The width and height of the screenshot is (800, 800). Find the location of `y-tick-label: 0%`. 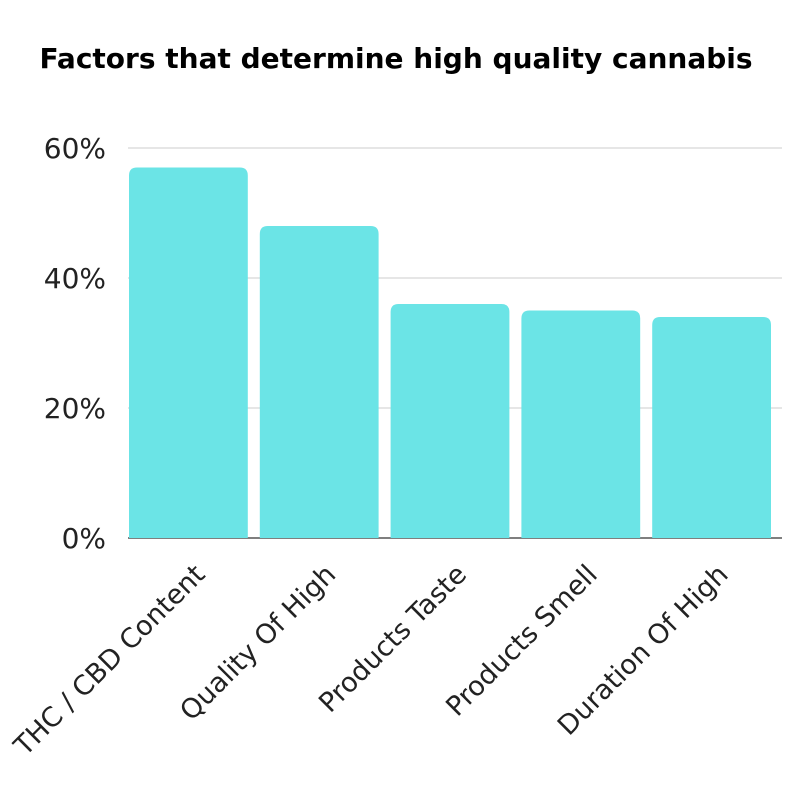

y-tick-label: 0% is located at coordinates (84, 538).